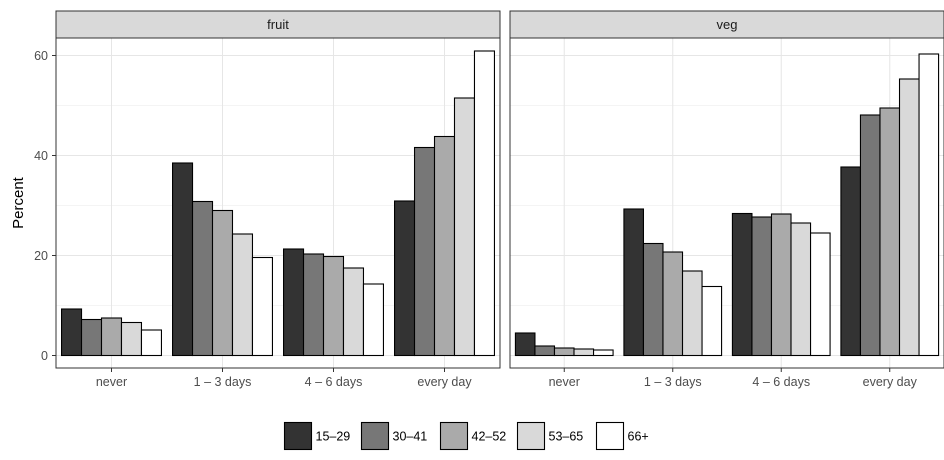 The width and height of the screenshot is (944, 460). Describe the element at coordinates (638, 437) in the screenshot. I see `legend-label-4: 66+` at that location.